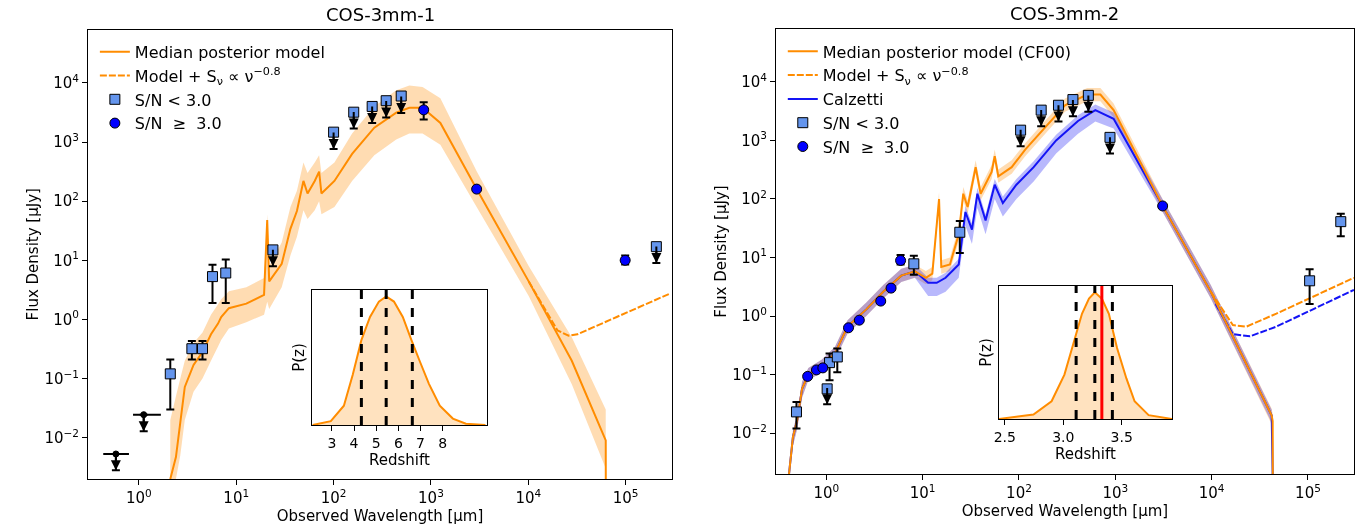 The height and width of the screenshot is (529, 1369). Describe the element at coordinates (398, 442) in the screenshot. I see `x-tick-label: 6` at that location.